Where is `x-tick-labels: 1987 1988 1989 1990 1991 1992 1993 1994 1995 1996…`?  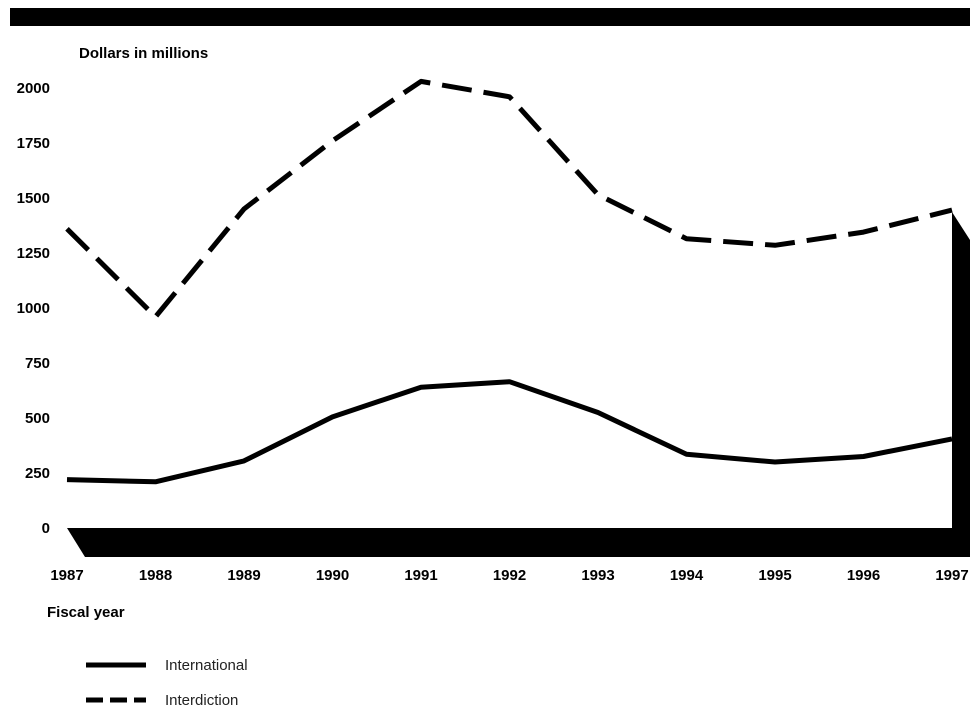 x-tick-labels: 1987 1988 1989 1990 1991 1992 1993 1994 1995 1996… is located at coordinates (509, 575).